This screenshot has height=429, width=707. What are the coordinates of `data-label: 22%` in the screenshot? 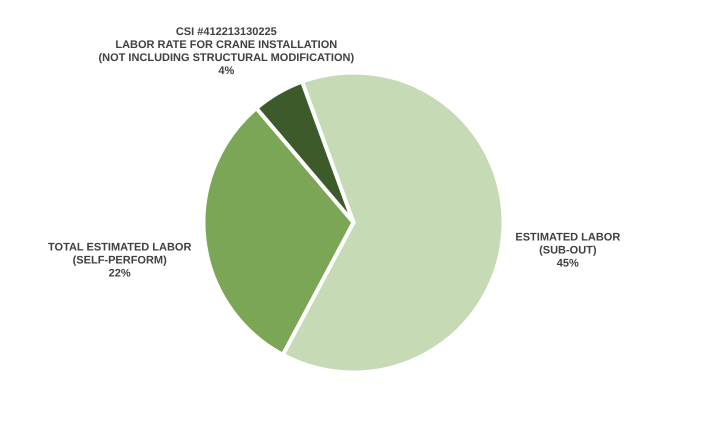 It's located at (119, 274).